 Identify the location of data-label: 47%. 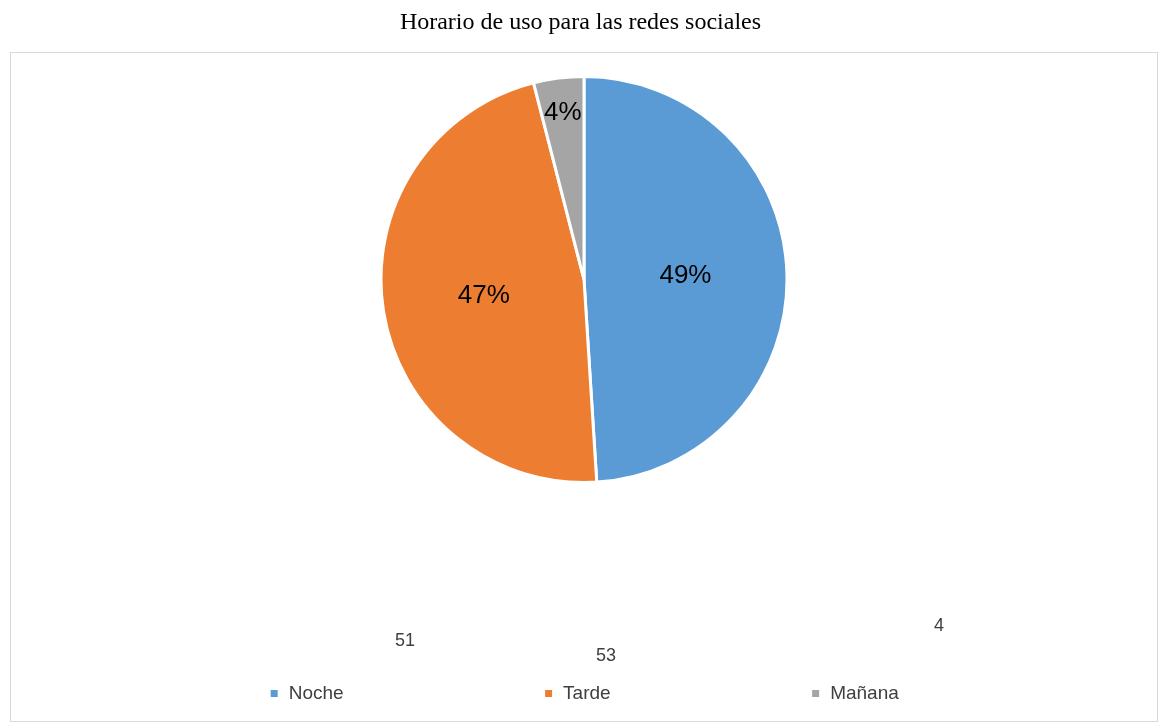
(483, 293).